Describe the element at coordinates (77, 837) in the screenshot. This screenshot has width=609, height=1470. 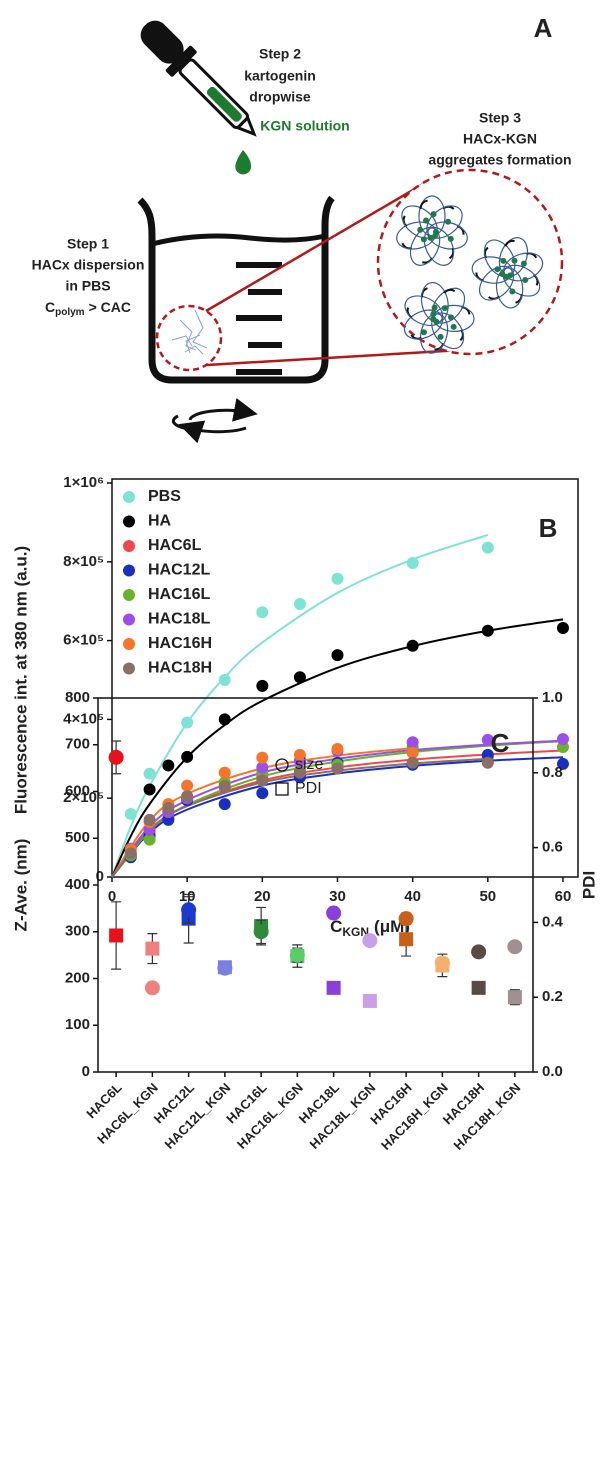
I see `y-tick-label: 500` at that location.